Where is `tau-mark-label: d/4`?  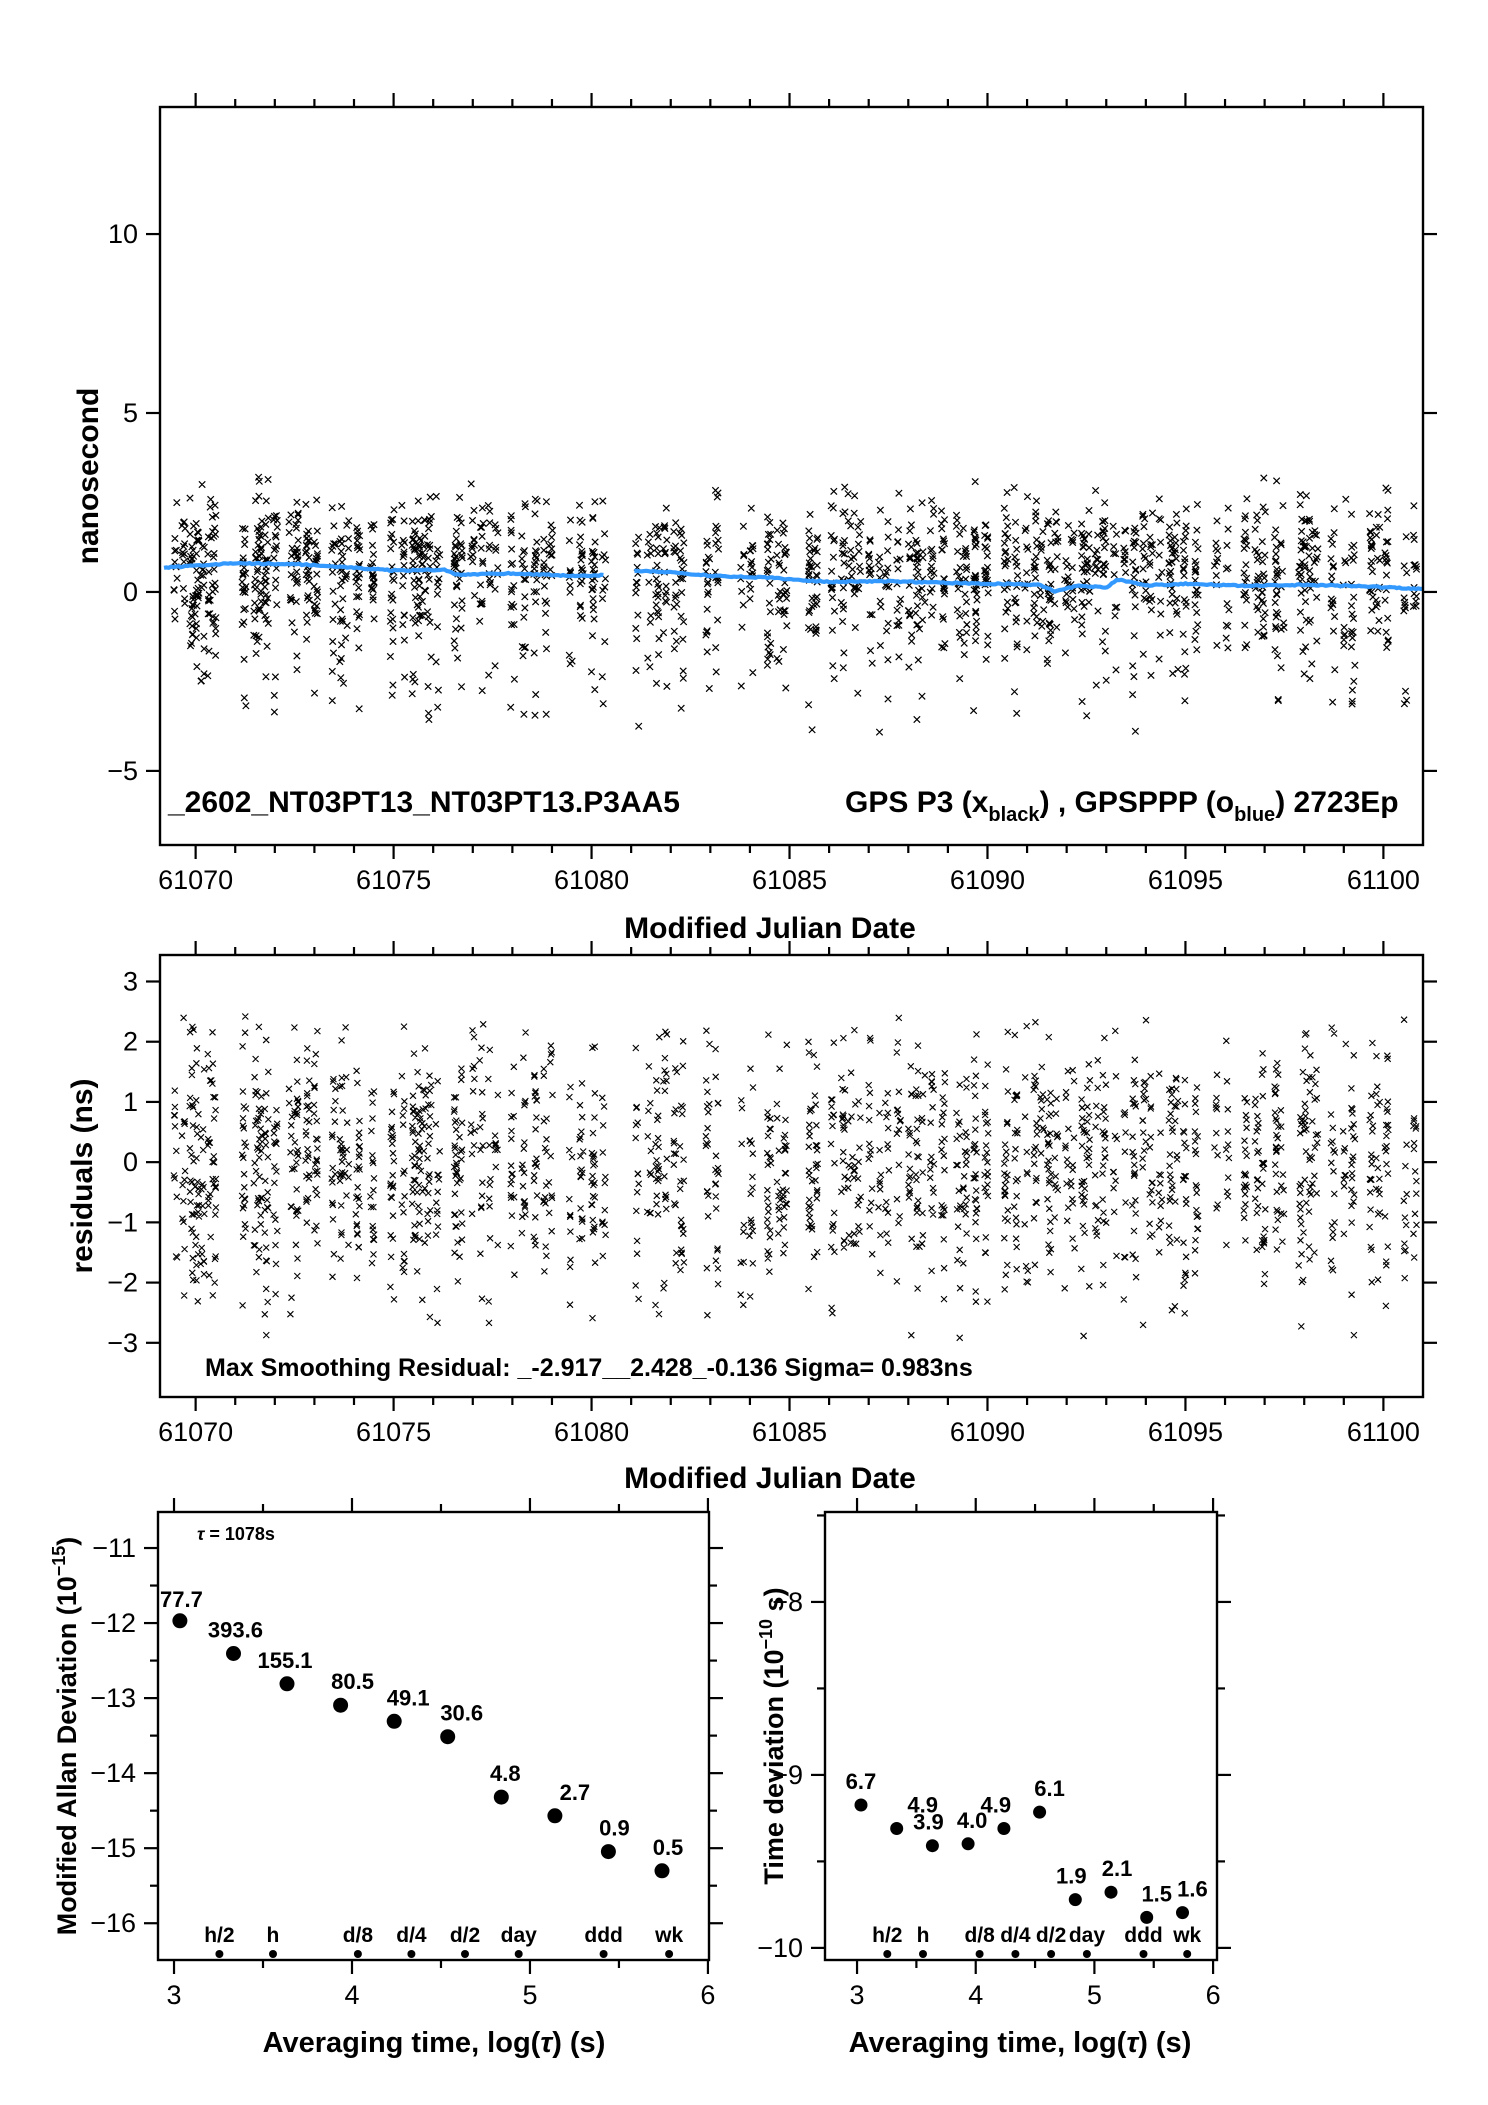
tau-mark-label: d/4 is located at coordinates (411, 1935).